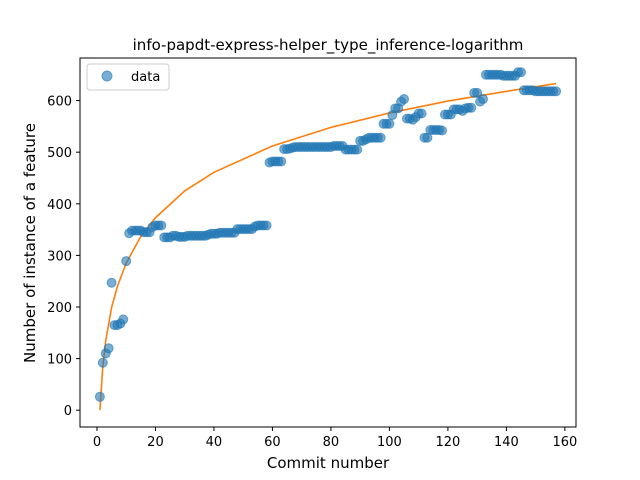 The height and width of the screenshot is (480, 640). I want to click on legend: data, so click(128, 77).